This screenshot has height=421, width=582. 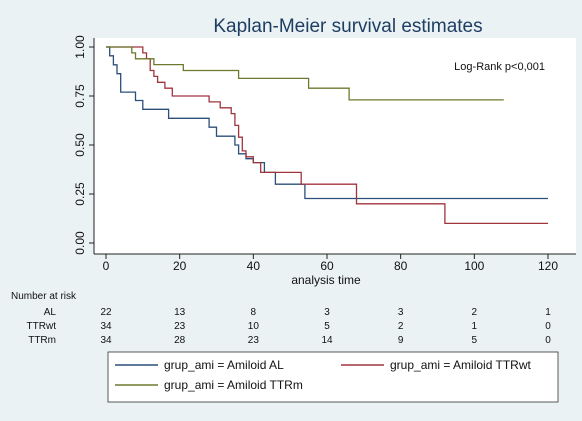 I want to click on risk-row-label: TTRm, so click(x=42, y=340).